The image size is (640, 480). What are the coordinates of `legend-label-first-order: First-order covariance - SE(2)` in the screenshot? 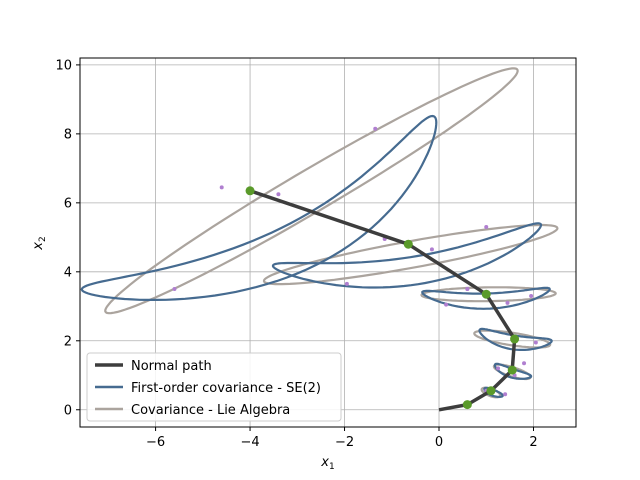 It's located at (226, 388).